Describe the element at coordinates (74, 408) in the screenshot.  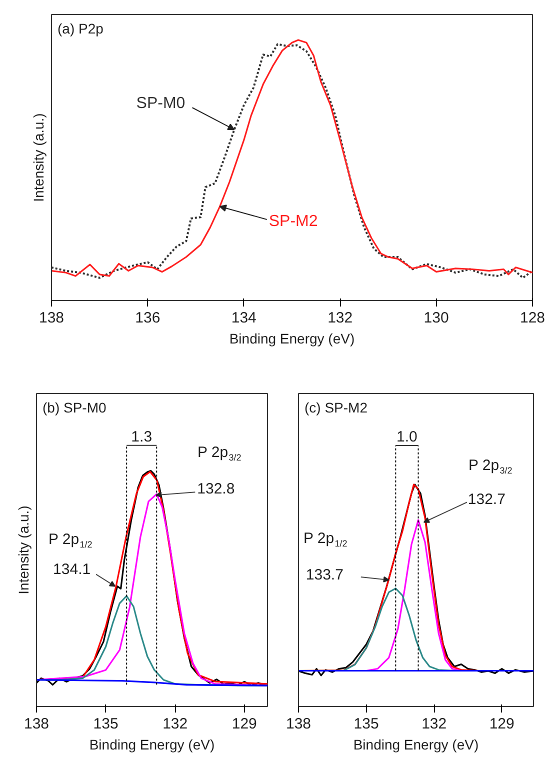
I see `chart-title: (b) SP-M0` at that location.